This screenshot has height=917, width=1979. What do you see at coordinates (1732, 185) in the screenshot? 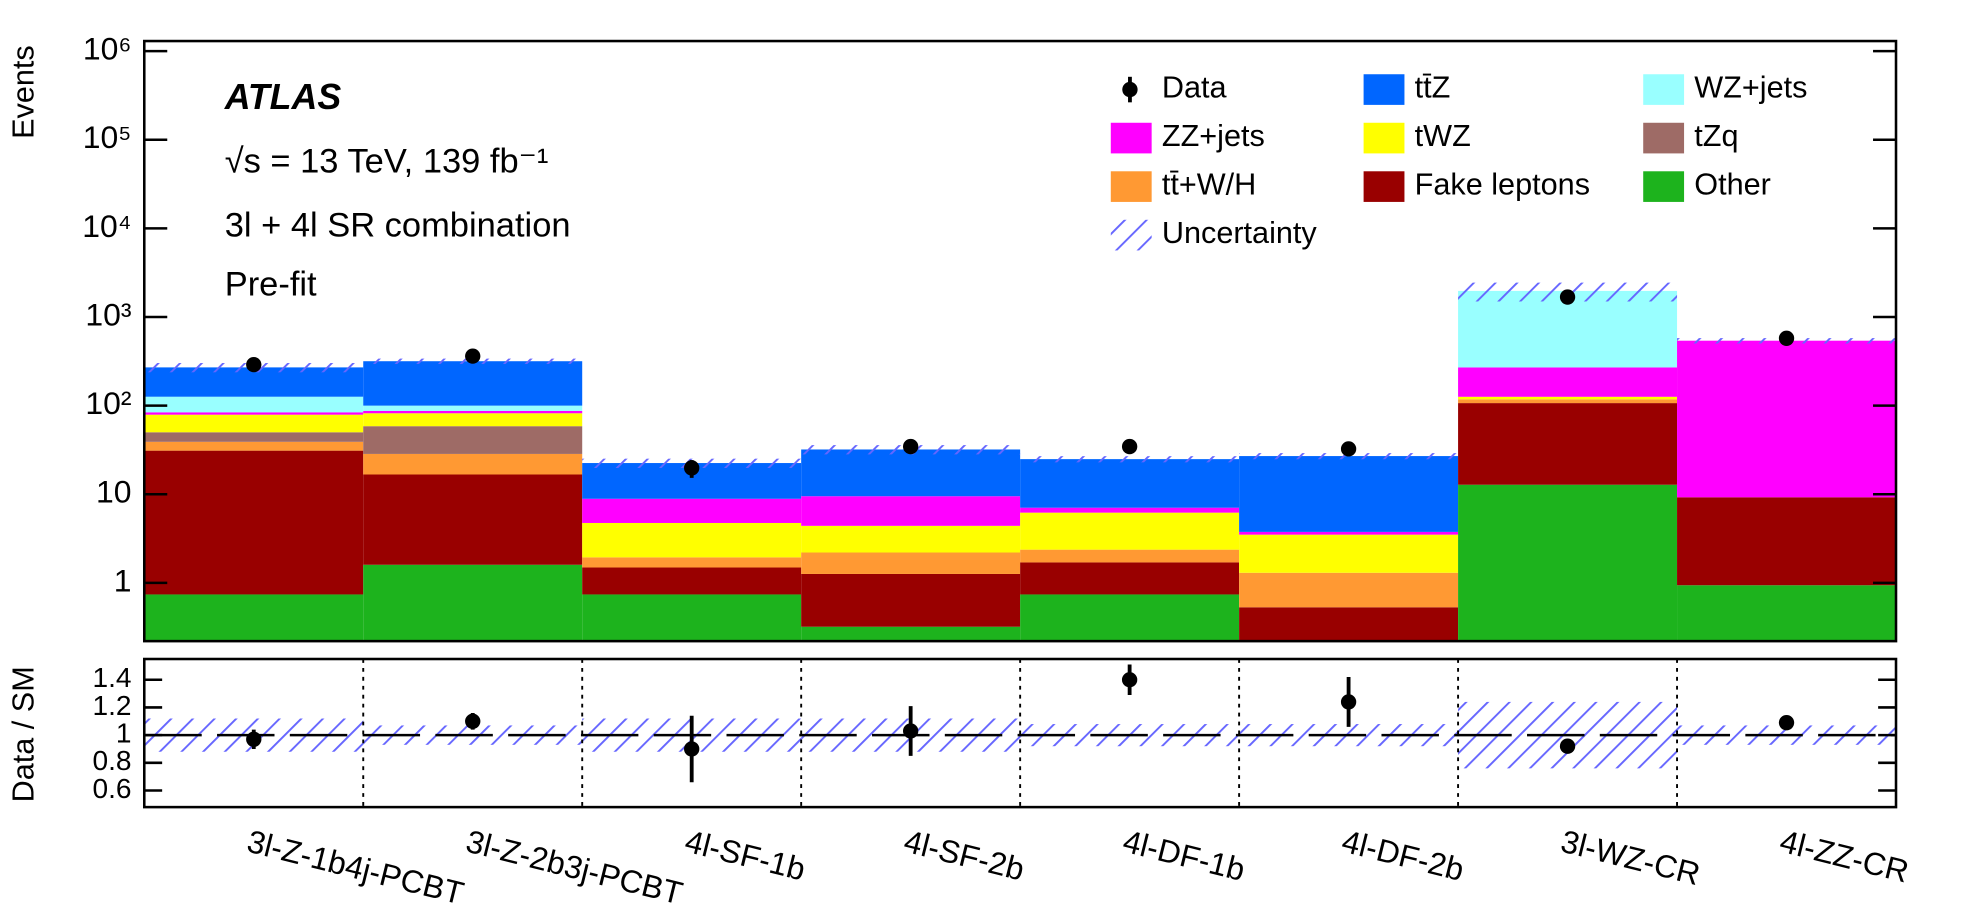
I see `legend-label: Other` at bounding box center [1732, 185].